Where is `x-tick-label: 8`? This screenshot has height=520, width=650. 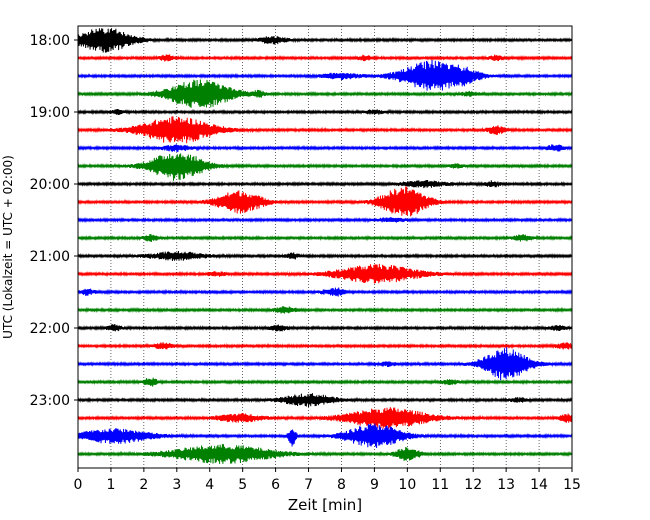
x-tick-label: 8 is located at coordinates (341, 485).